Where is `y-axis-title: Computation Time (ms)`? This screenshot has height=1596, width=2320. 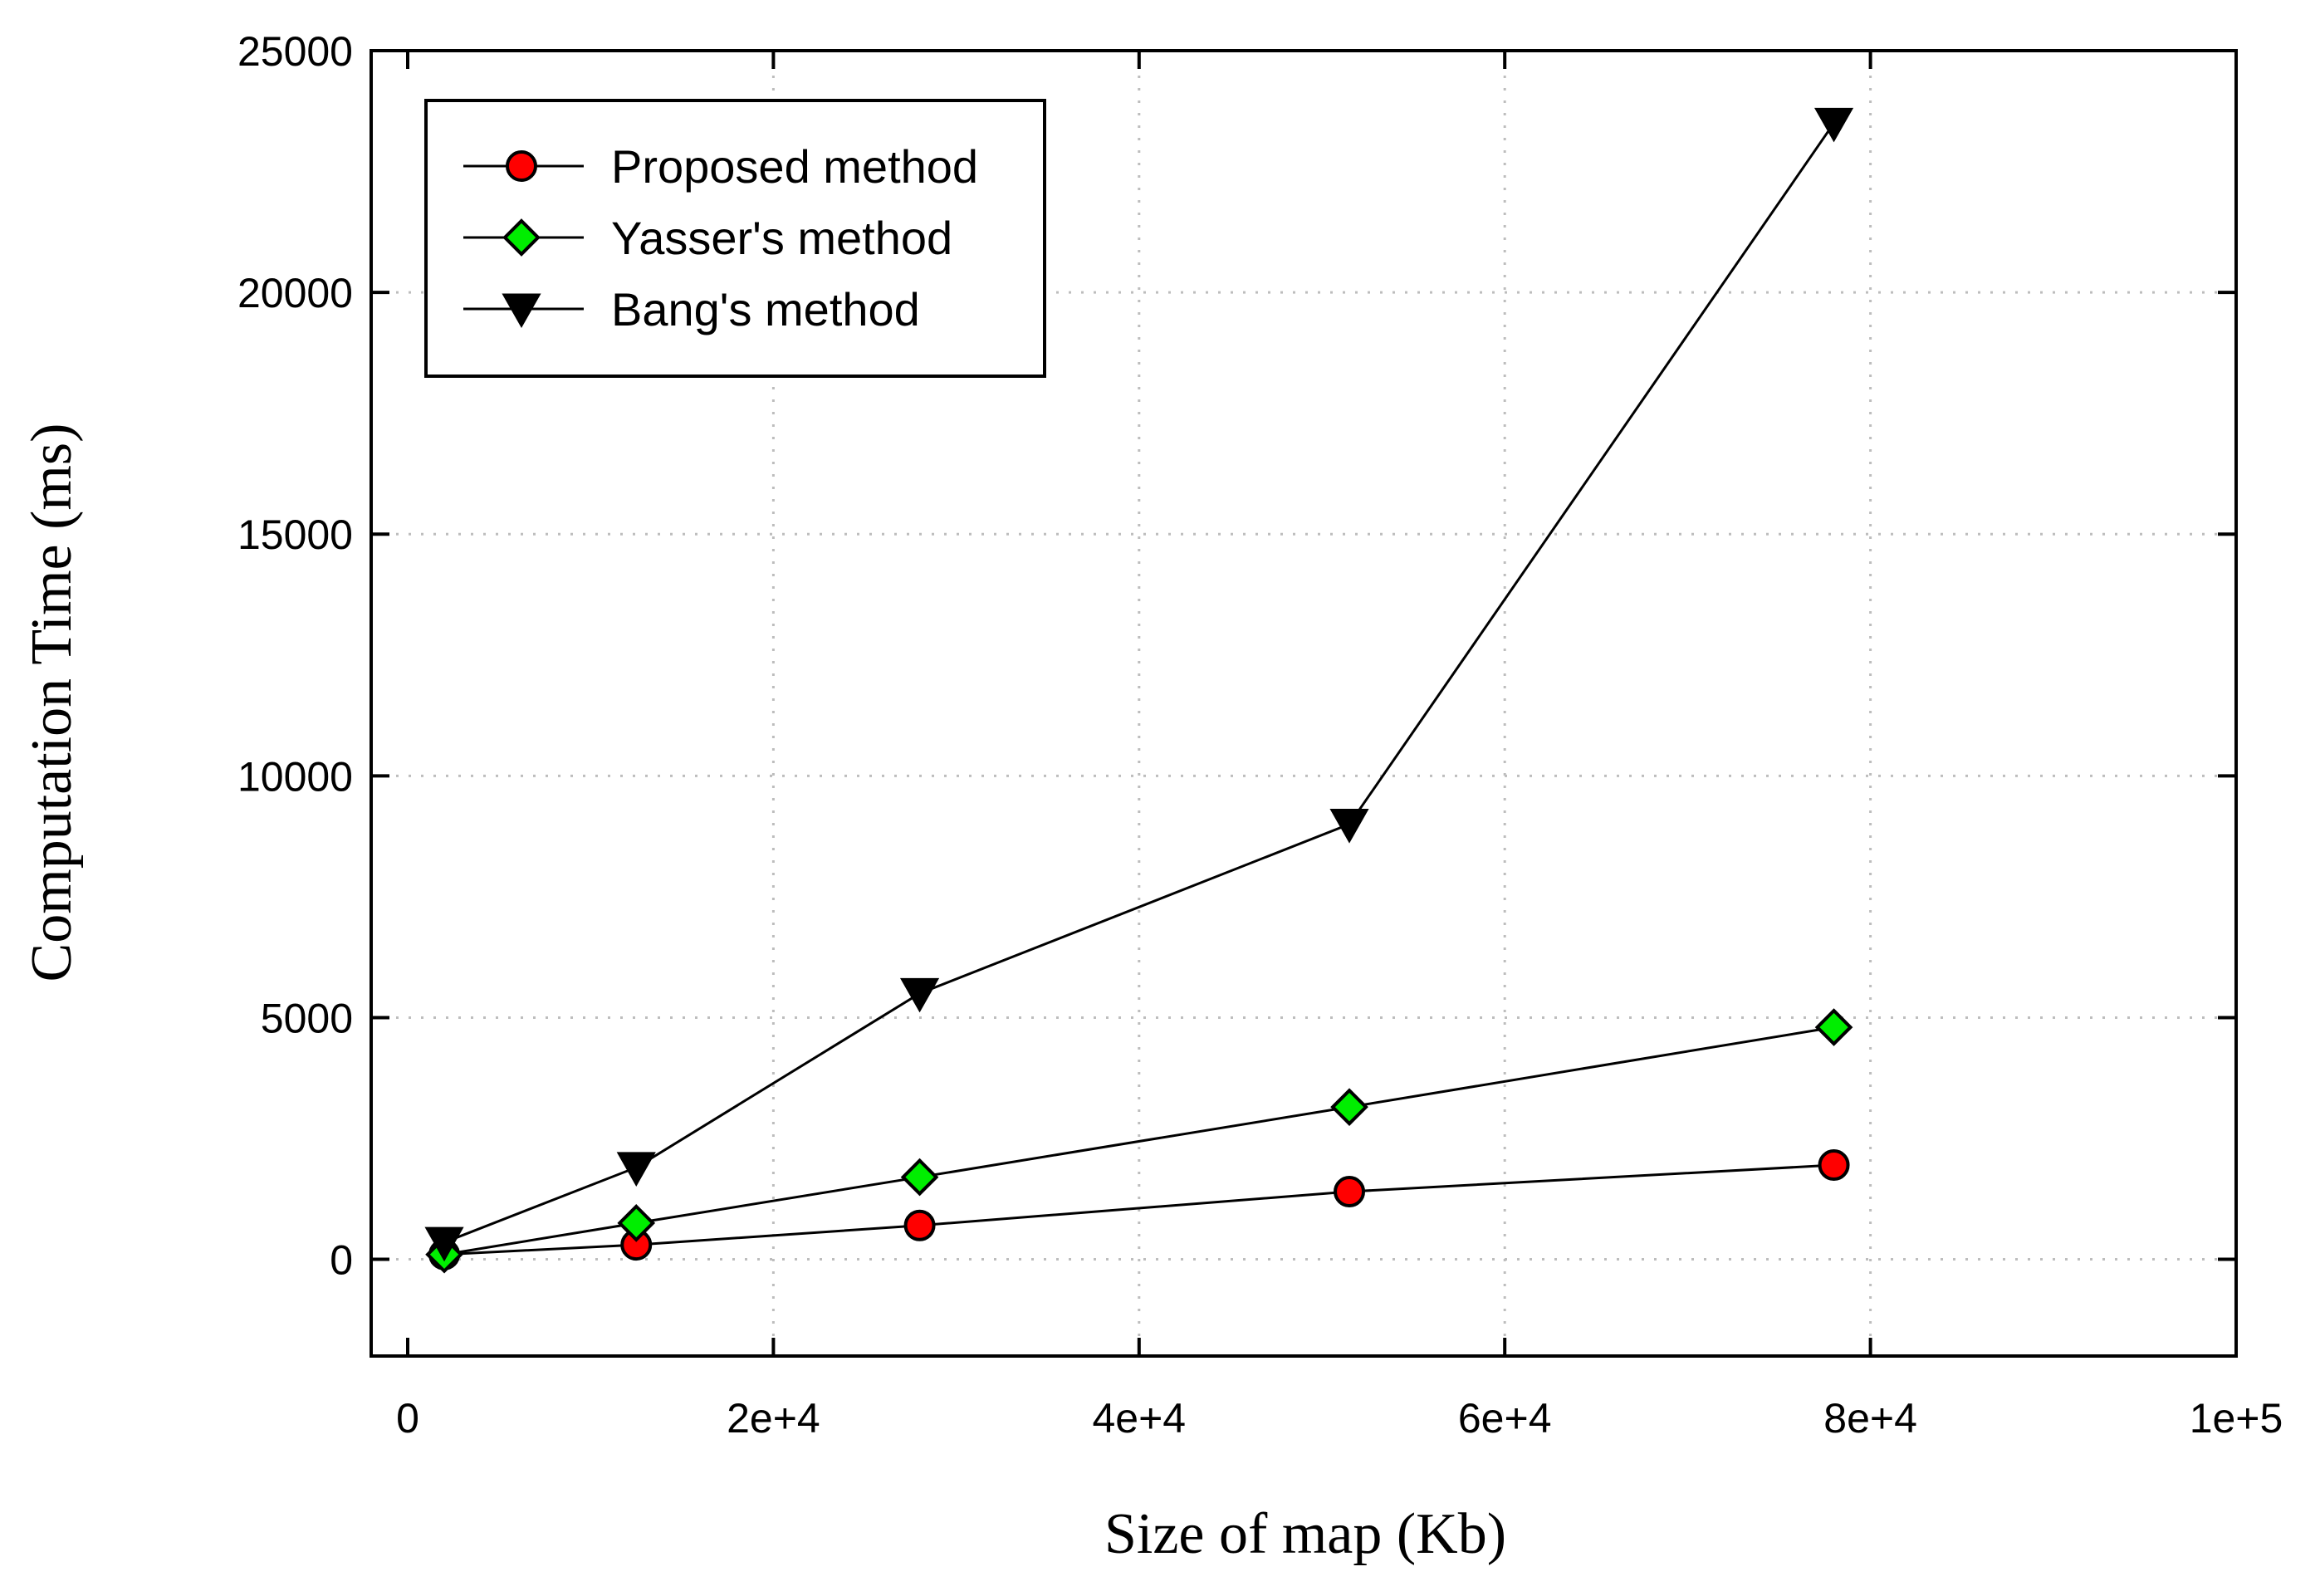
y-axis-title: Computation Time (ms) is located at coordinates (52, 702).